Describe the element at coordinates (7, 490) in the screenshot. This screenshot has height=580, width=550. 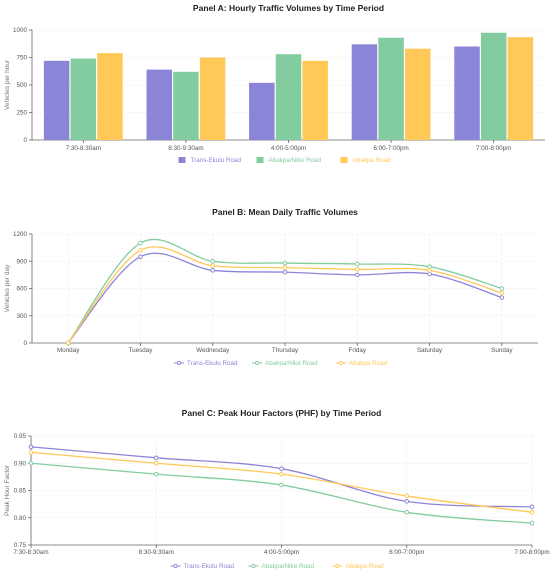
I see `y-axis-label: Peak Hour Factor` at that location.